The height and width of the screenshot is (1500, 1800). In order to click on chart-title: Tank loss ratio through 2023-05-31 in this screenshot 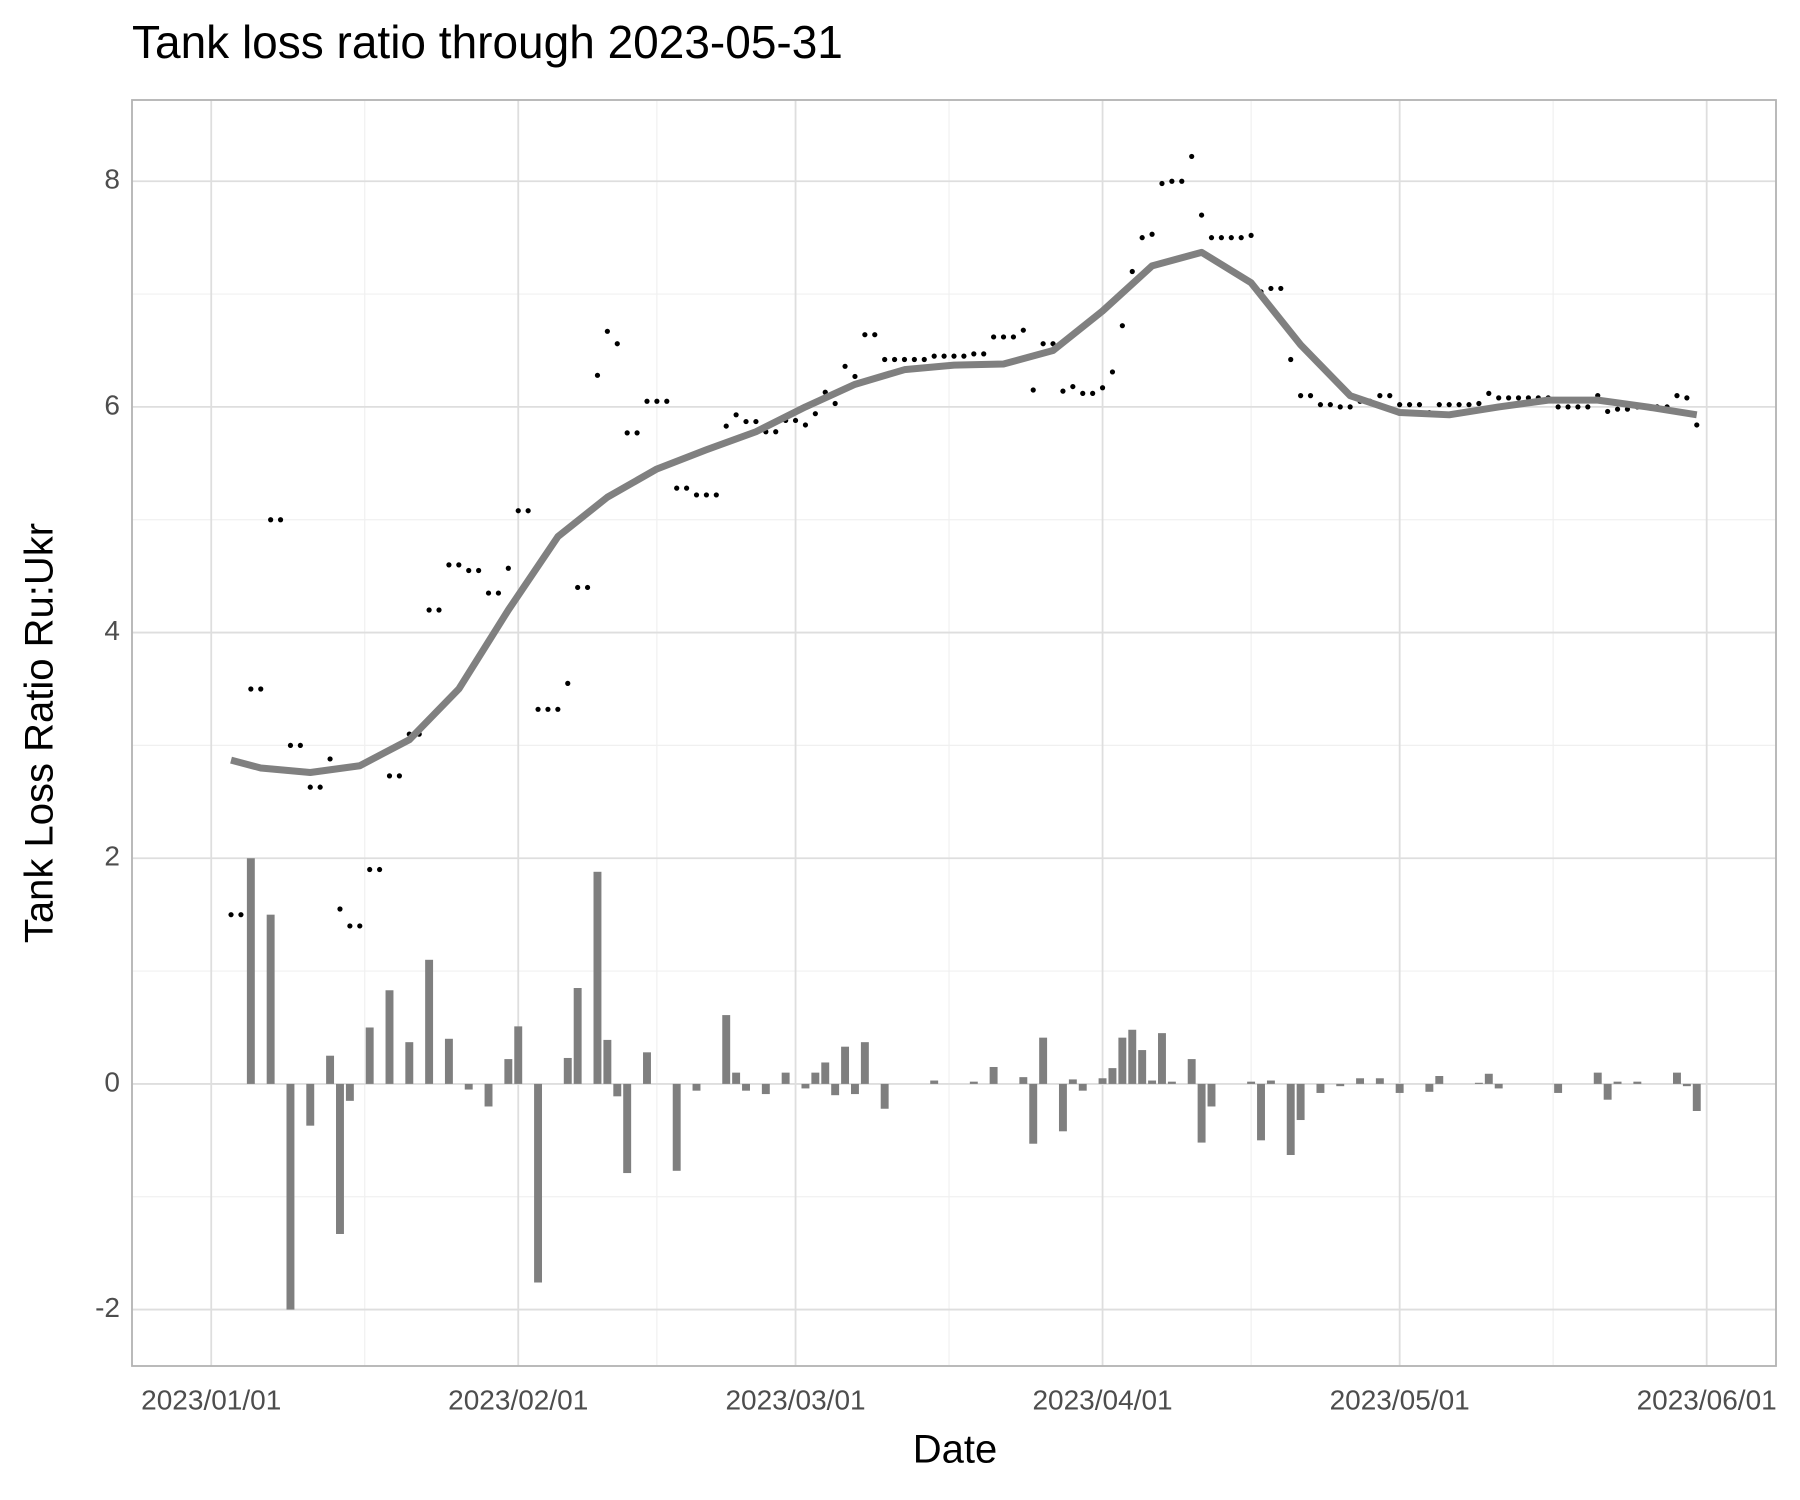, I will do `click(487, 42)`.